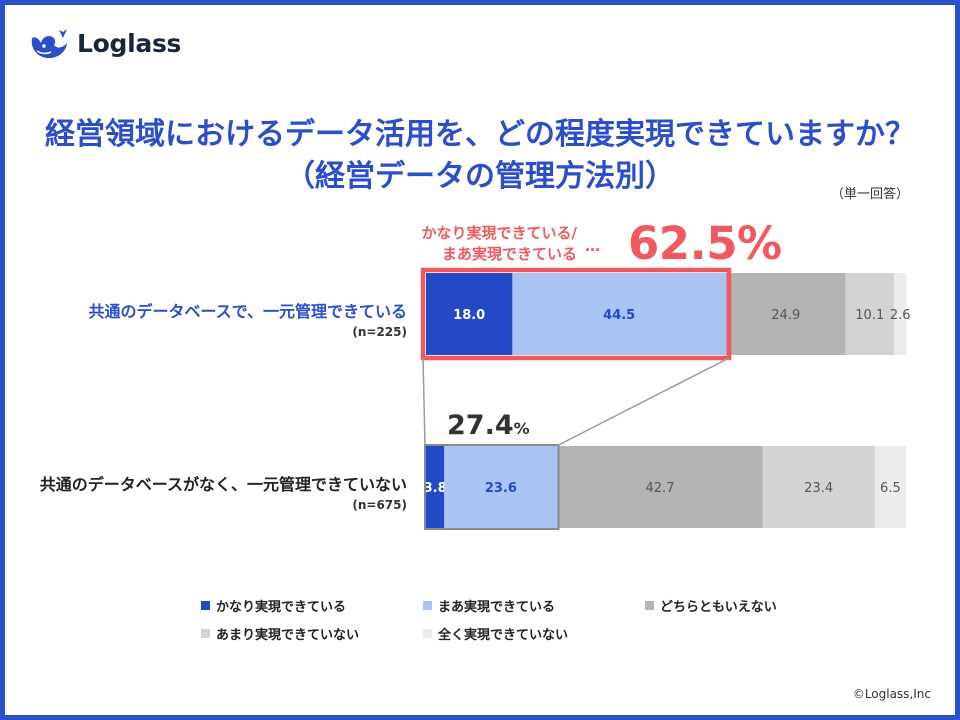 The width and height of the screenshot is (960, 720). I want to click on chart-subtitle: （経営データの管理方法別）, so click(480, 176).